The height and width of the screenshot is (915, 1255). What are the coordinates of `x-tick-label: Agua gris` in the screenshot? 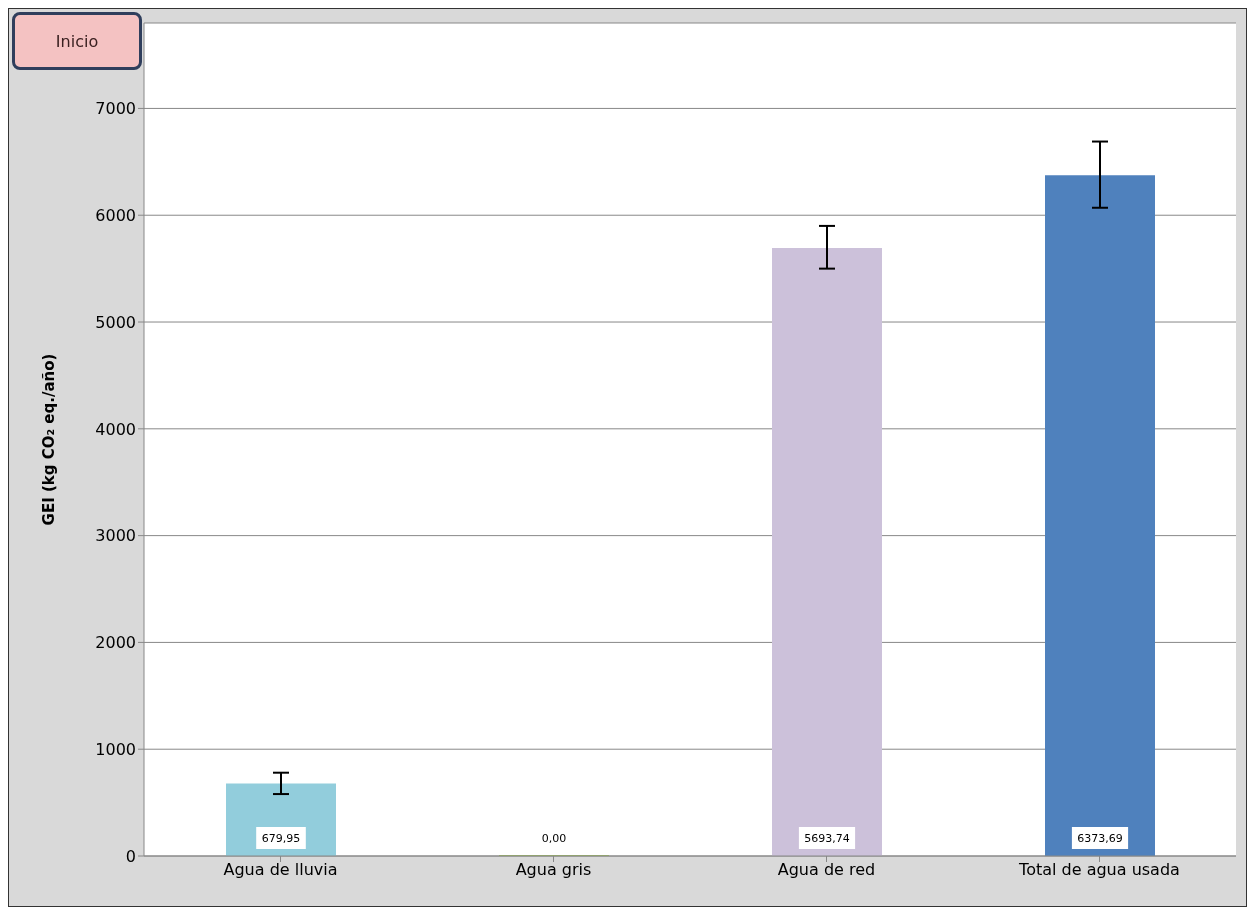 It's located at (553, 870).